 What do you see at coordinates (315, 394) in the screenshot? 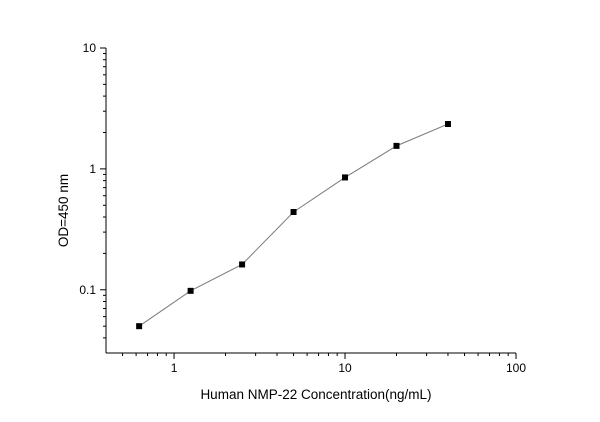
I see `x-axis-title: Human NMP-22 Concentration(ng/mL)` at bounding box center [315, 394].